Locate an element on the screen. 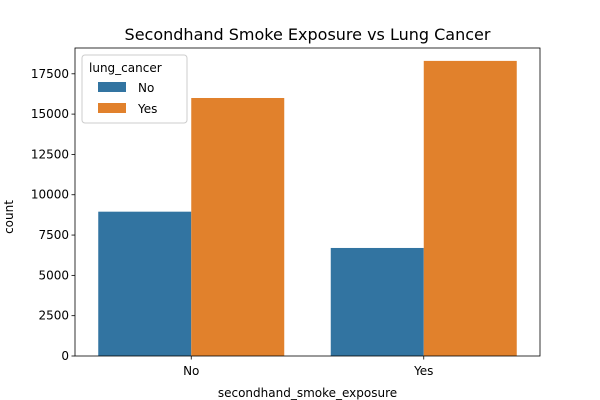 The image size is (600, 400). y-tick-label: 5000 is located at coordinates (53, 275).